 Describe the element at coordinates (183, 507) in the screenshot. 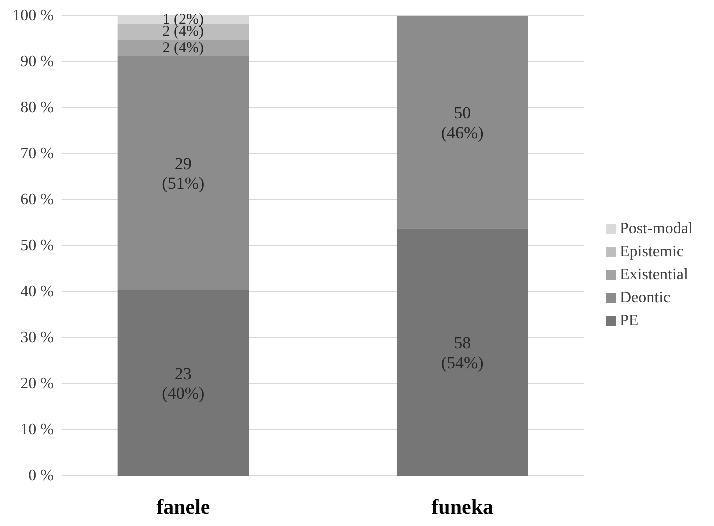

I see `x-tick-label: fanele` at that location.